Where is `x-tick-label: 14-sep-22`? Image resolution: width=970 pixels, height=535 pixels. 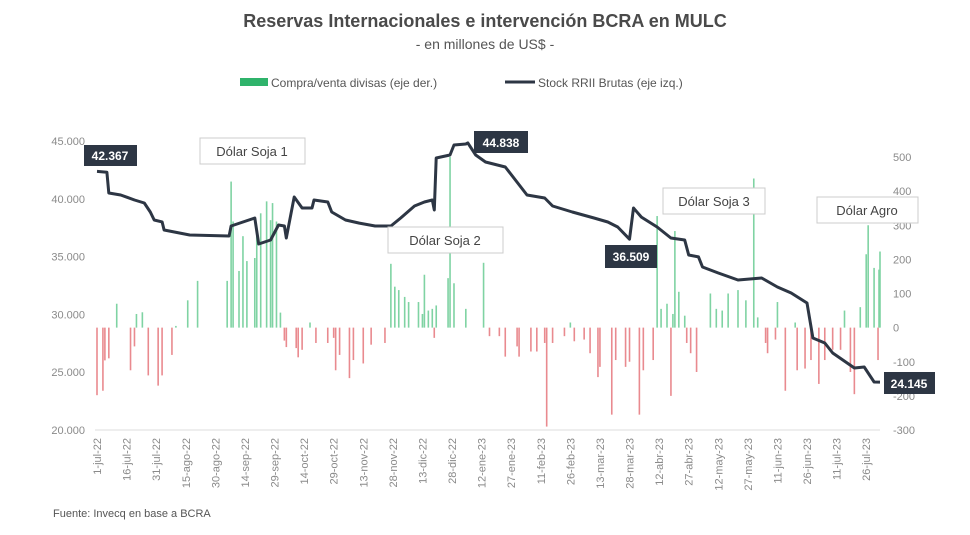 x-tick-label: 14-sep-22 is located at coordinates (246, 463).